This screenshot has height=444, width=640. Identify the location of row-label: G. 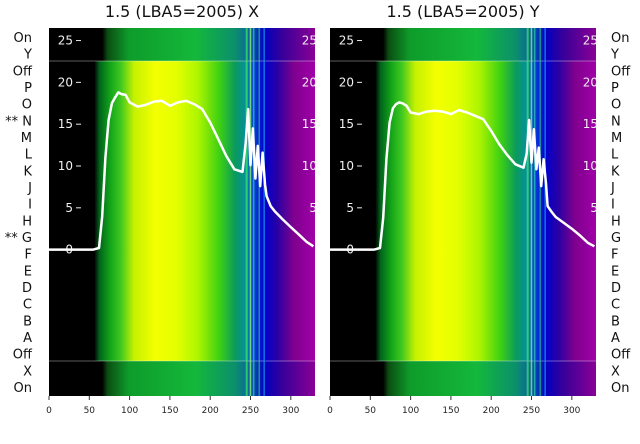
(616, 238).